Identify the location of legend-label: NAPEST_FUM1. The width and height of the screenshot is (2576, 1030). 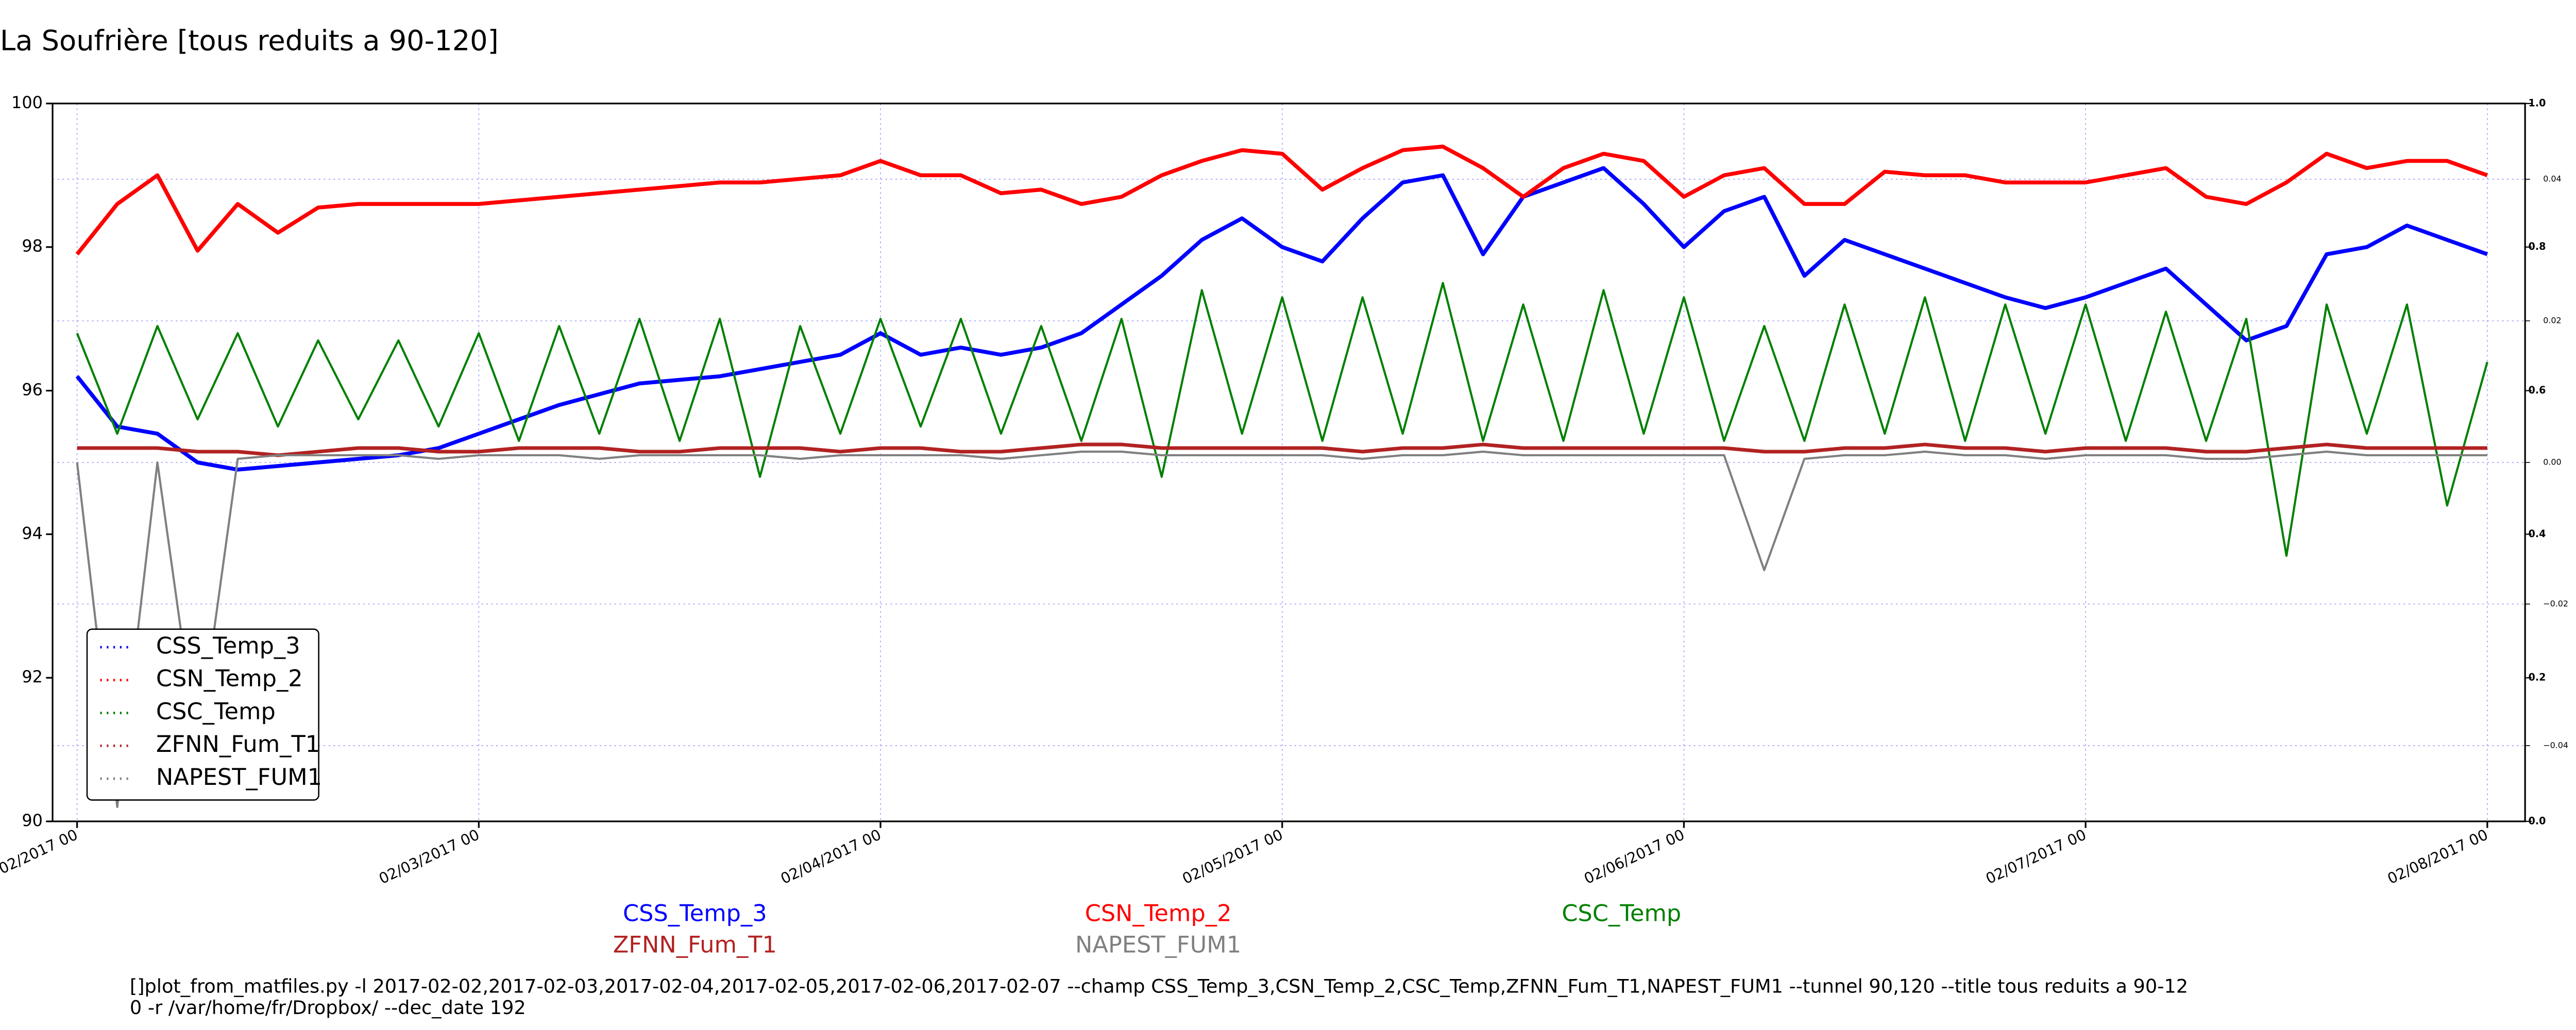
(239, 777).